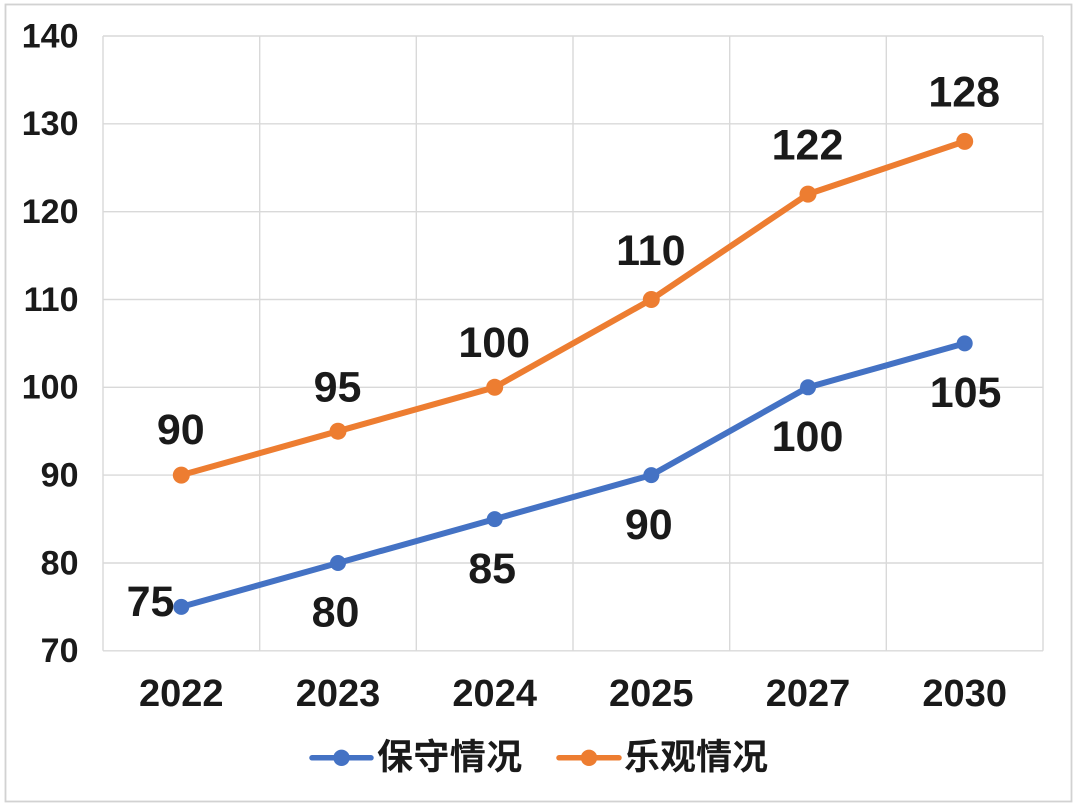  I want to click on svg-text: 140, so click(50, 36).